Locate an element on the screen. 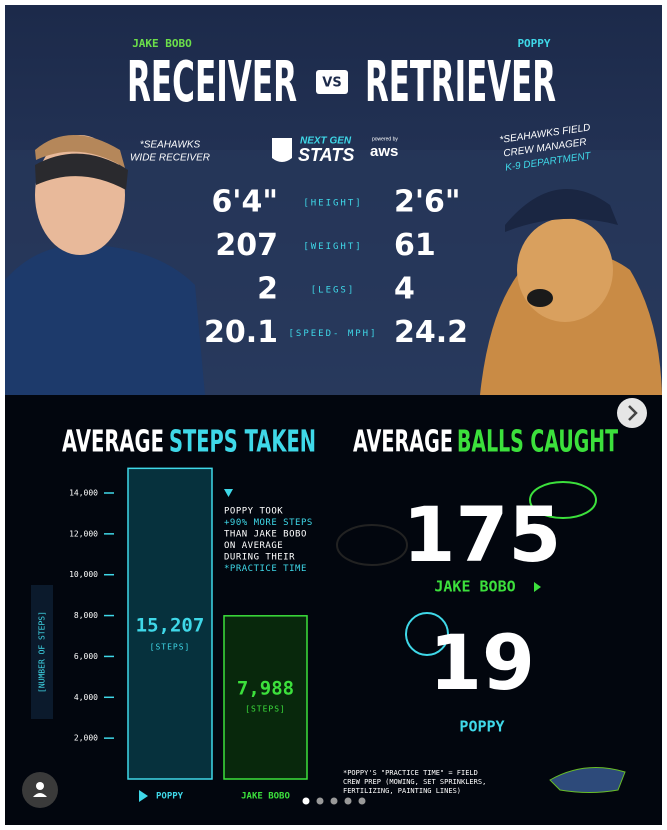 Image resolution: width=667 pixels, height=830 pixels. note-line: DURING THEIR is located at coordinates (259, 558).